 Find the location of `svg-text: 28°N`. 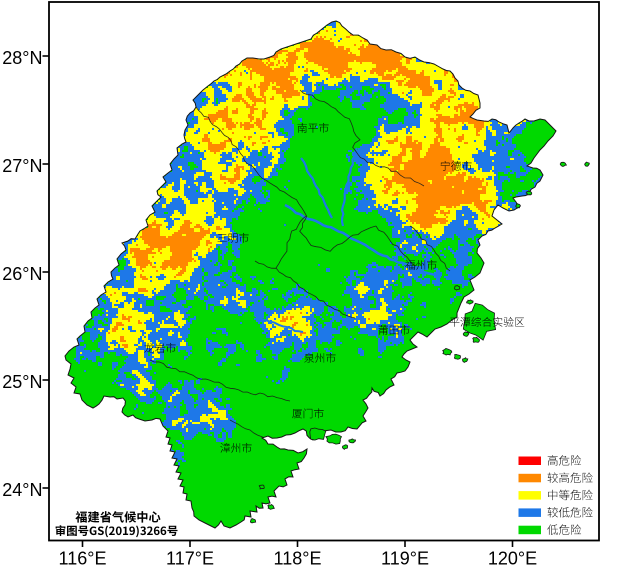

svg-text: 28°N is located at coordinates (22, 58).